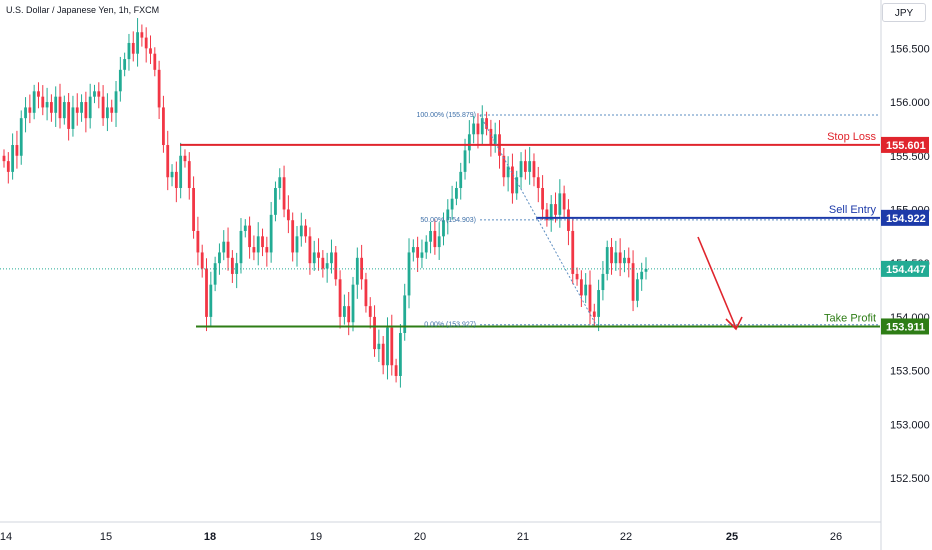 The height and width of the screenshot is (550, 932). What do you see at coordinates (734, 323) in the screenshot?
I see `down-arrow-head-icon` at bounding box center [734, 323].